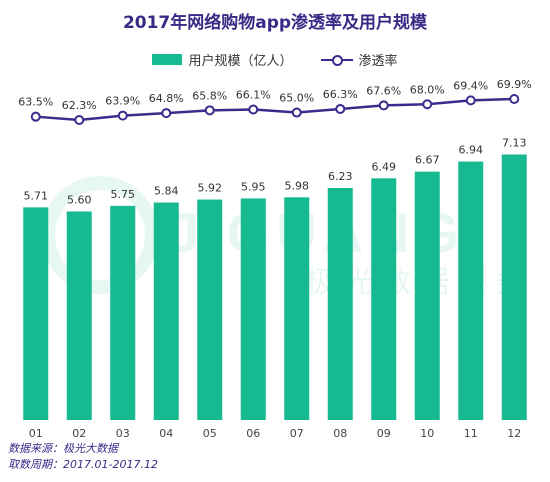 Image resolution: width=550 pixels, height=482 pixels. What do you see at coordinates (384, 166) in the screenshot?
I see `bar-value-label-09: 6.49` at bounding box center [384, 166].